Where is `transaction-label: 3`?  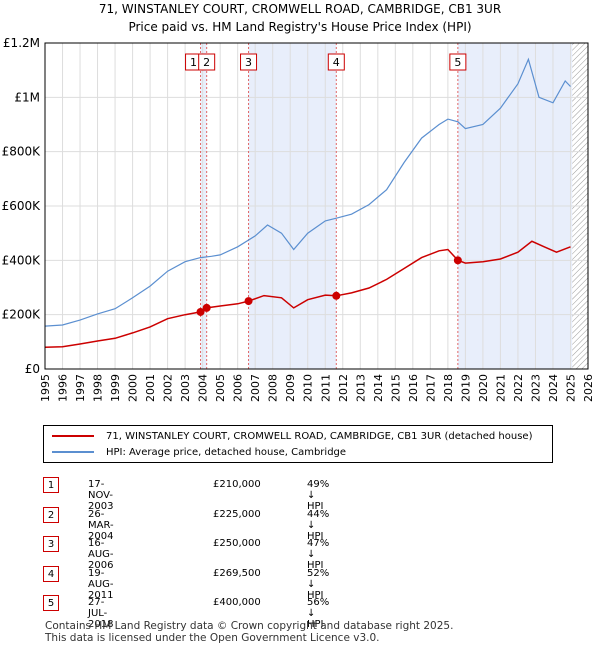
transaction-label: 3 is located at coordinates (248, 62).